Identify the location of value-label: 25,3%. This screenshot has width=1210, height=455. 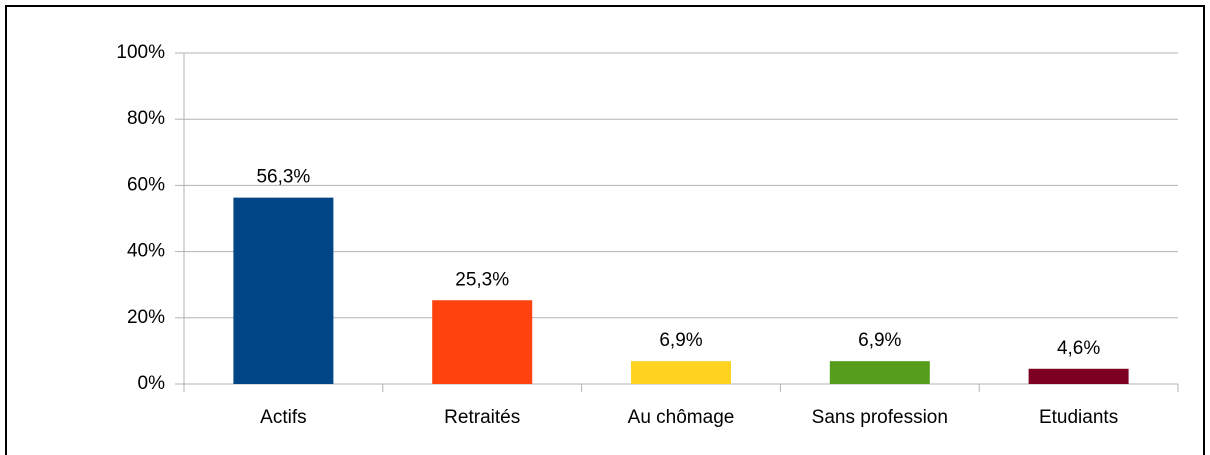
(482, 279).